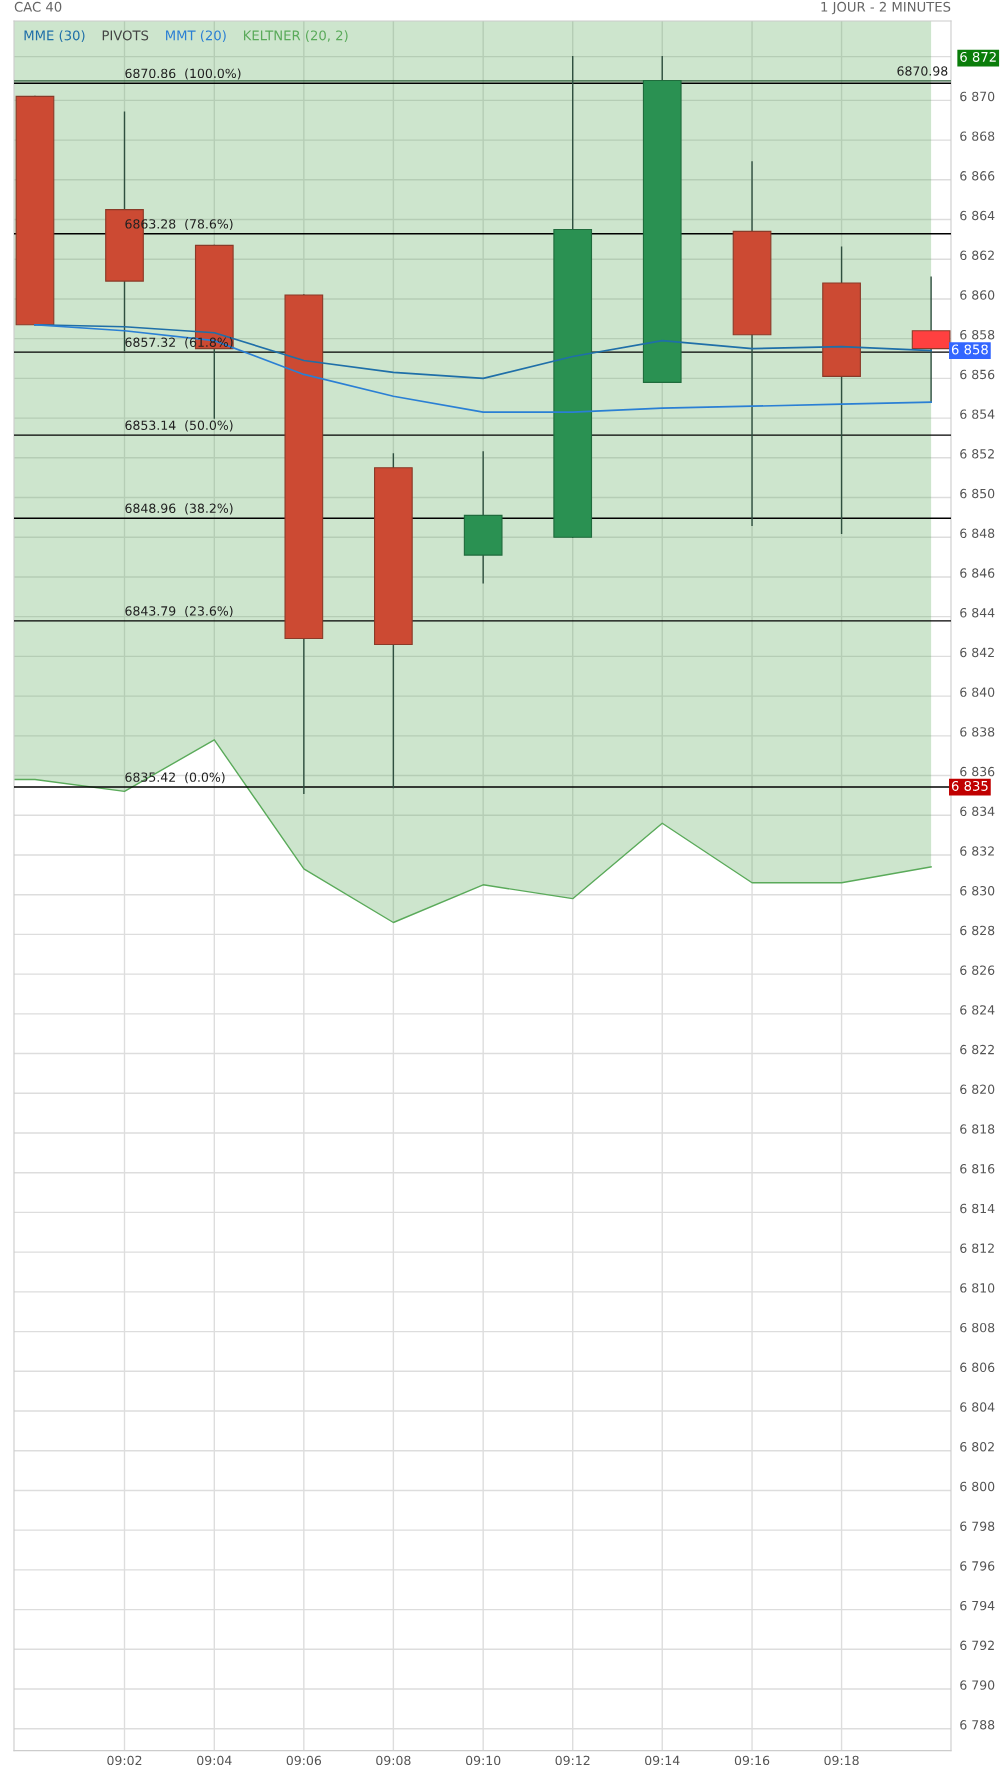 The image size is (1000, 1774). Describe the element at coordinates (977, 692) in the screenshot. I see `y-tick-label: 6 840` at that location.